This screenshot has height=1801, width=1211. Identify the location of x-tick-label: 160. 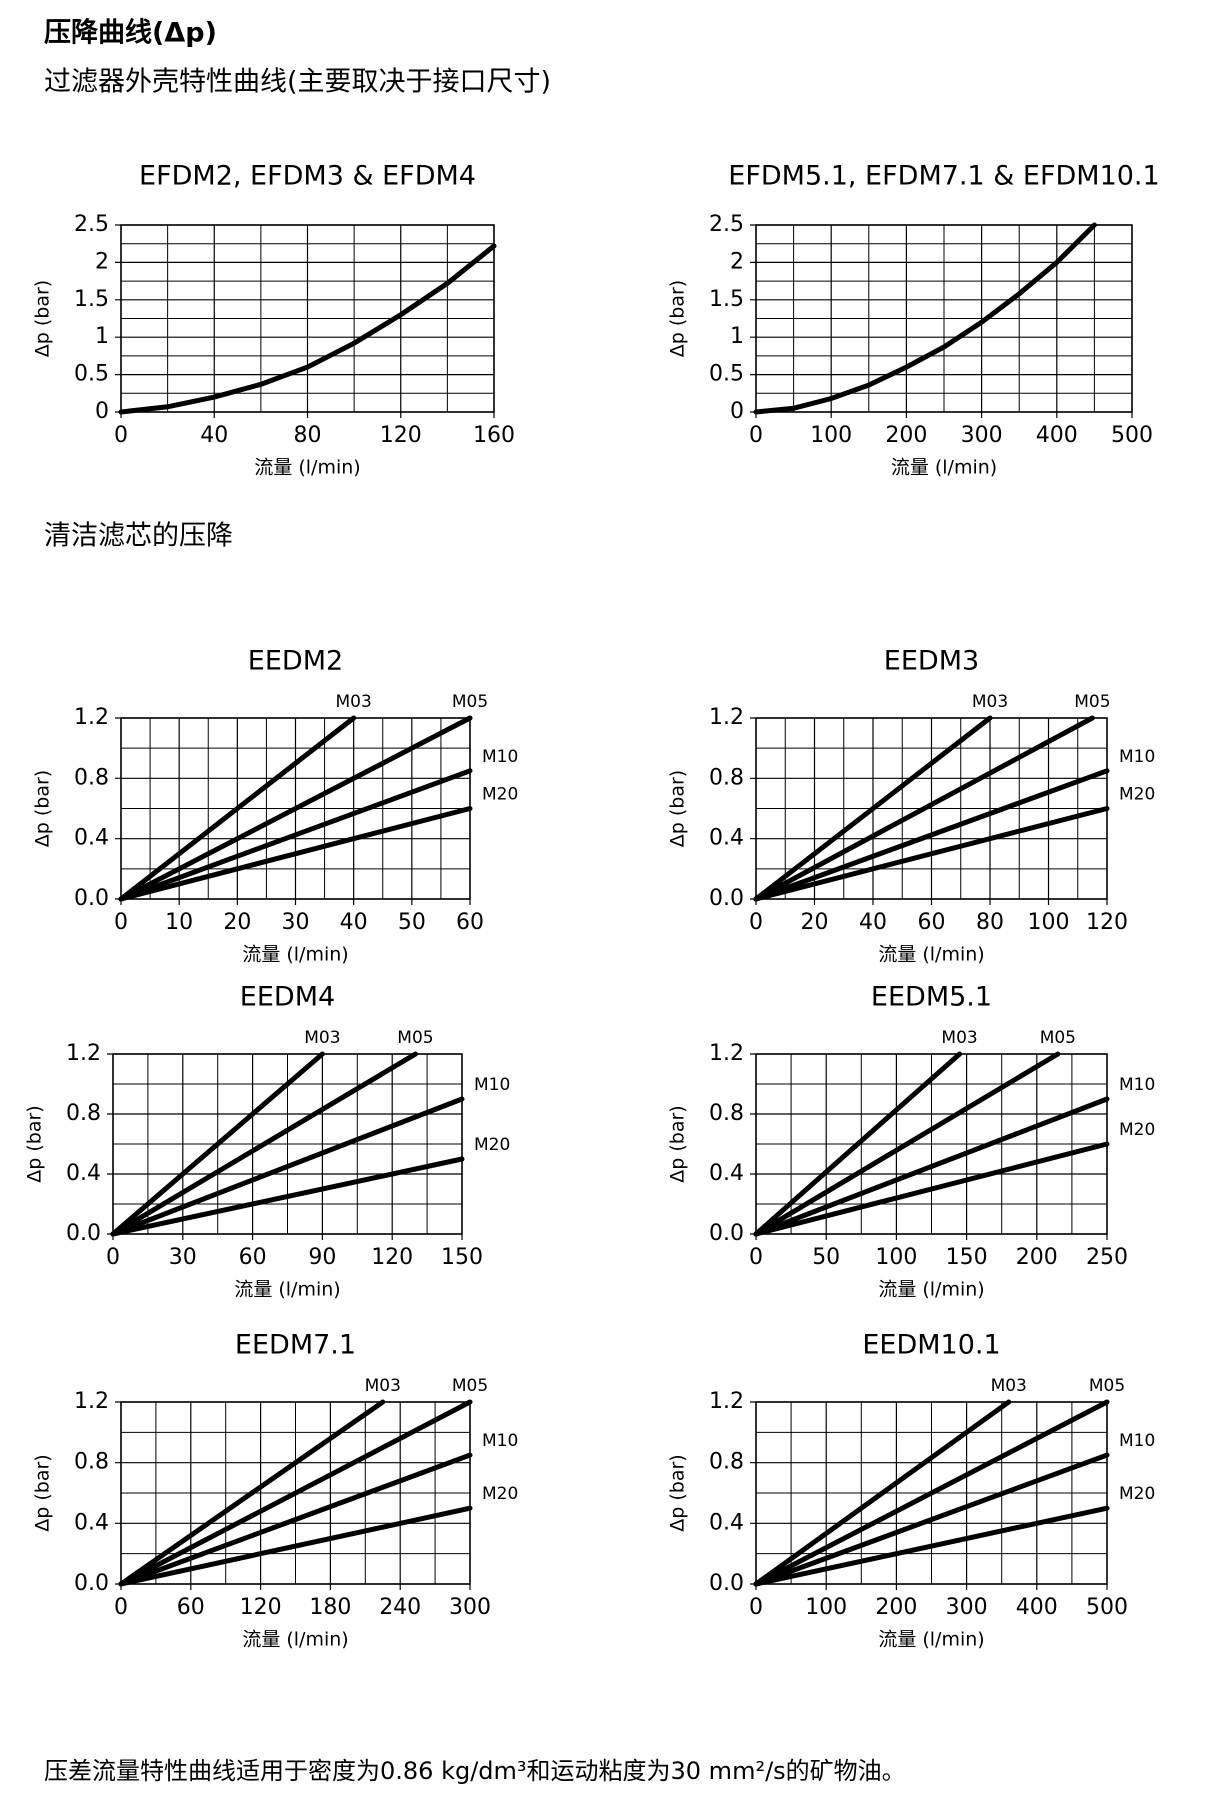
(494, 435).